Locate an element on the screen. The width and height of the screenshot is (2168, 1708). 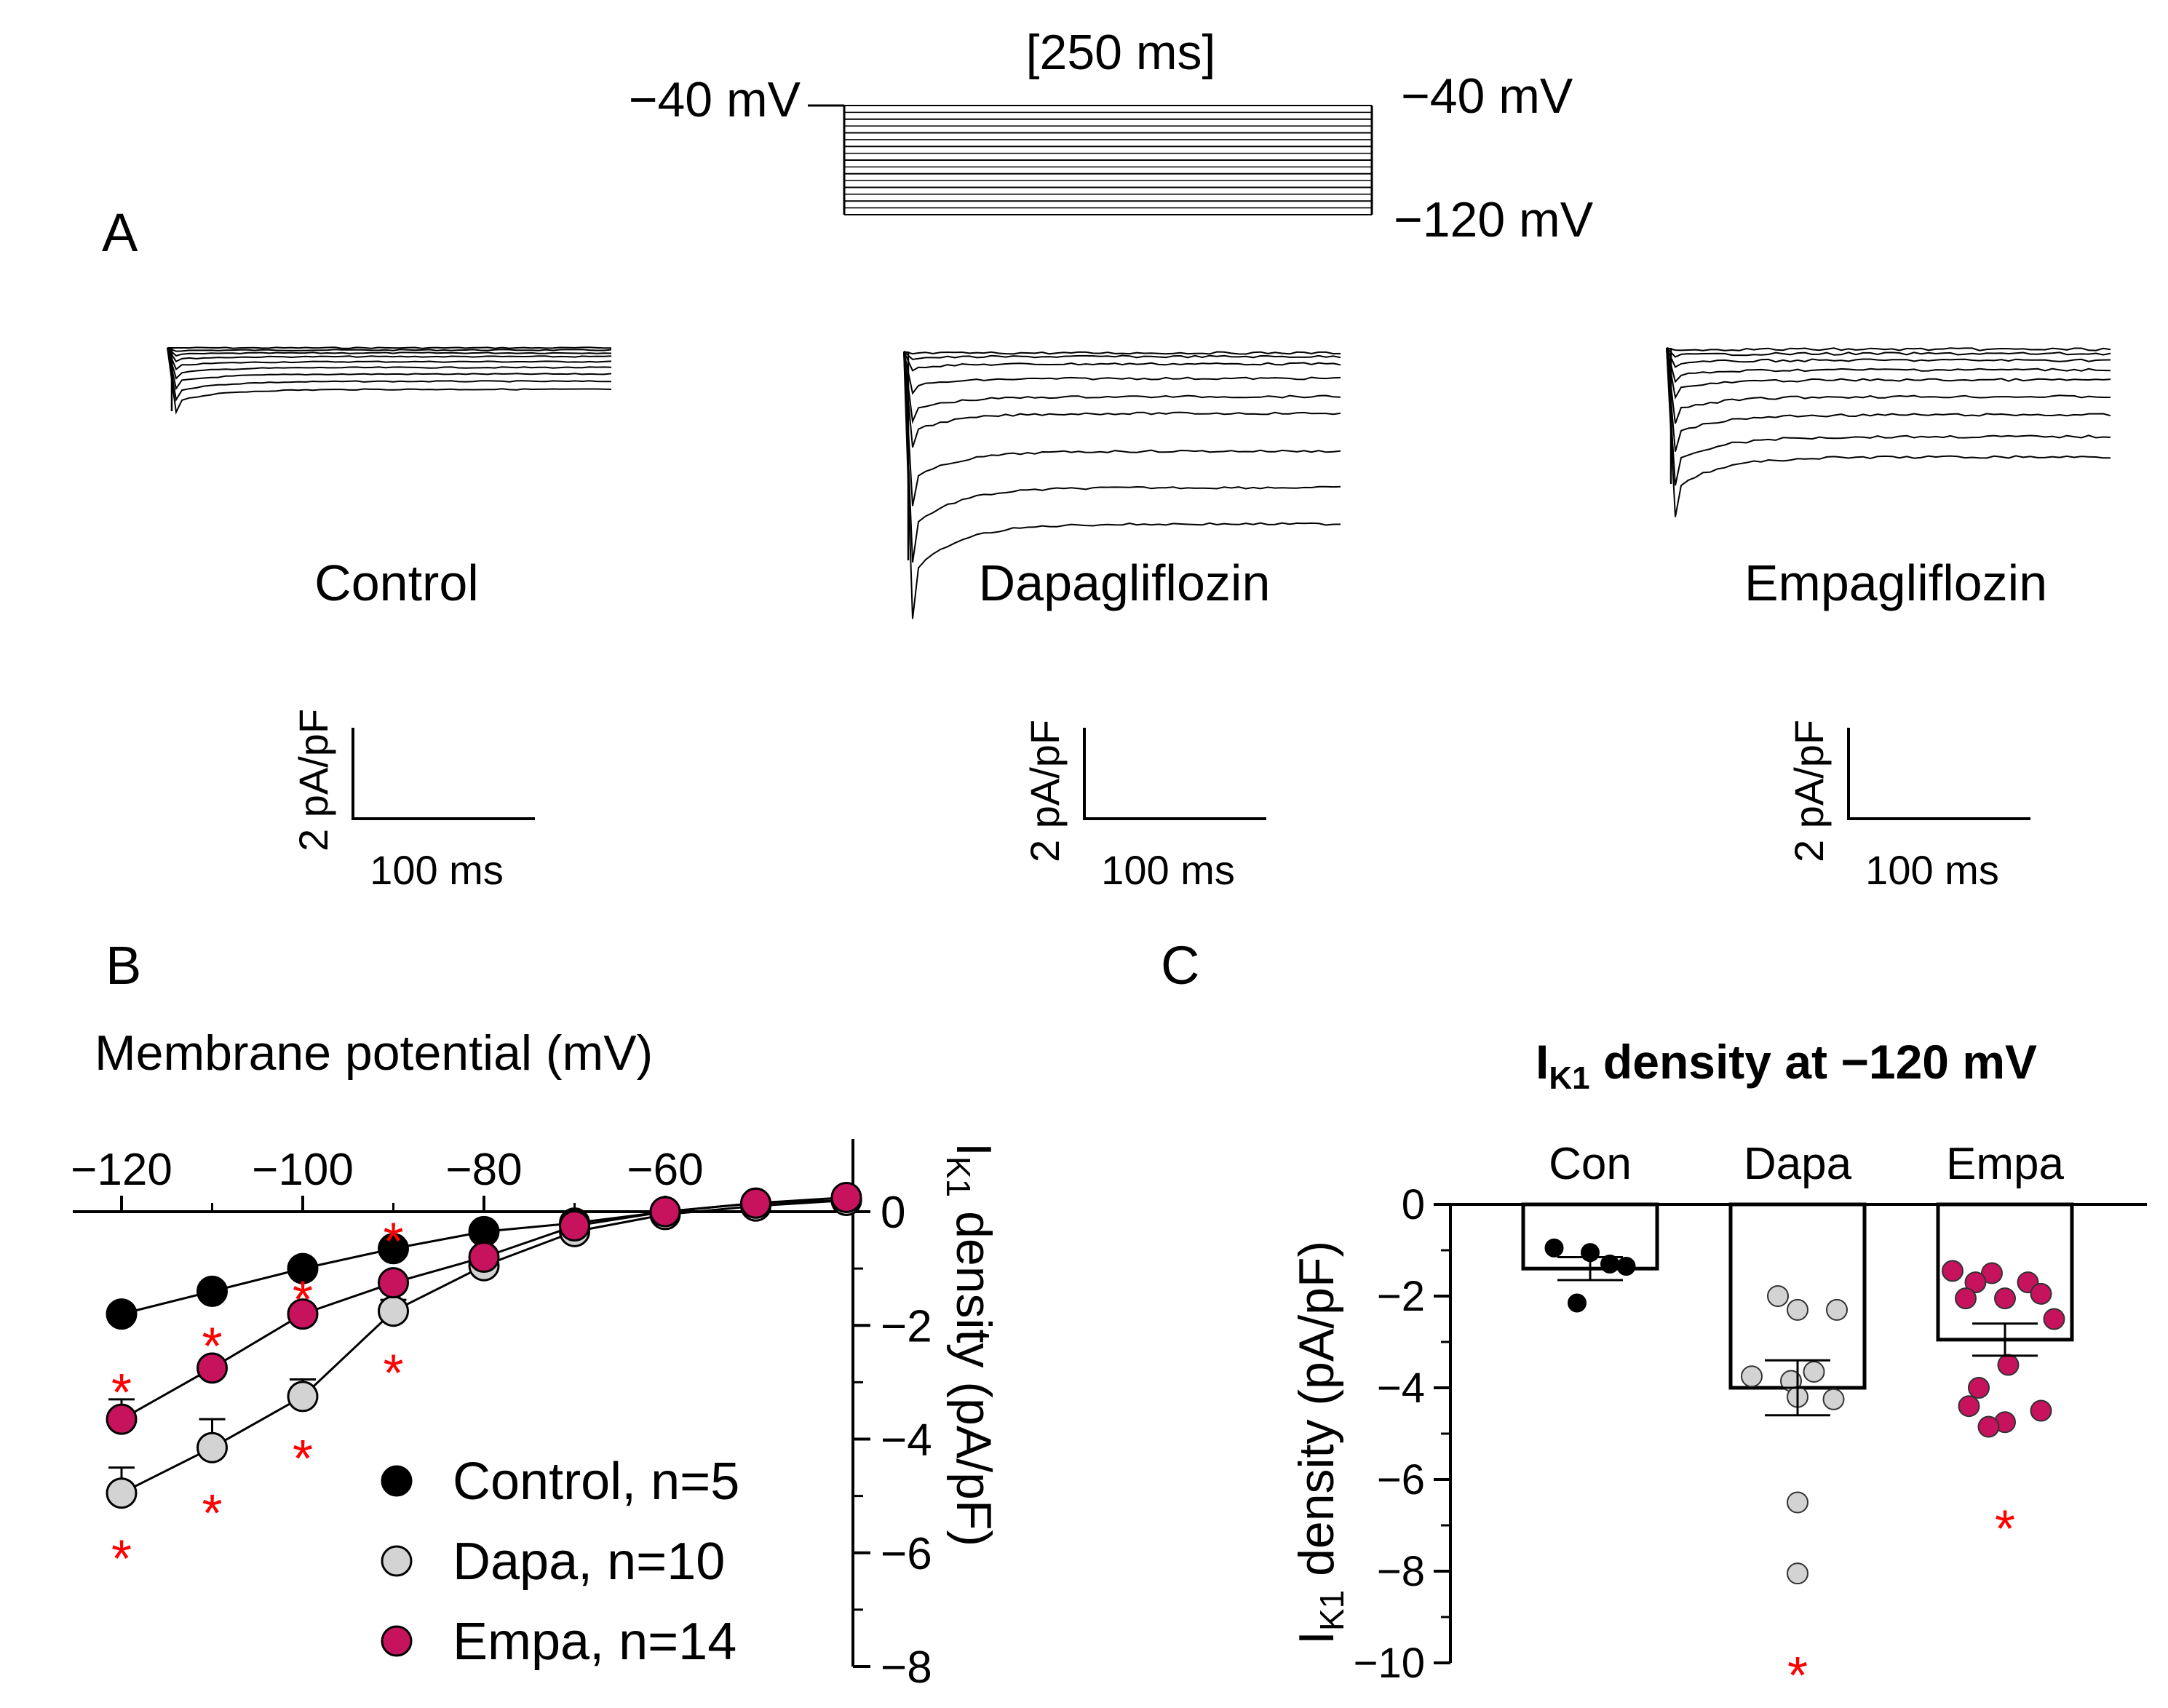
y-tick-label: −10 is located at coordinates (1390, 1663).